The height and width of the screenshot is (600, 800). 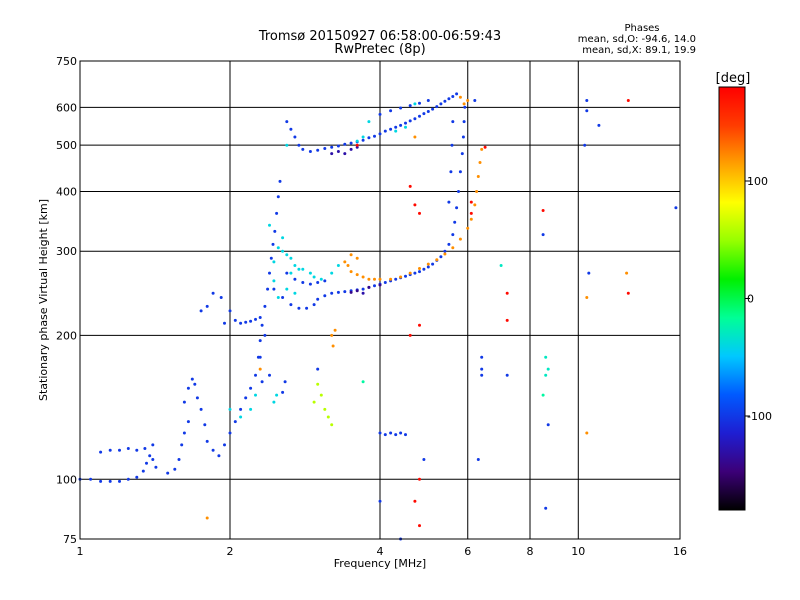 What do you see at coordinates (66, 335) in the screenshot?
I see `y-tick-label: 200` at bounding box center [66, 335].